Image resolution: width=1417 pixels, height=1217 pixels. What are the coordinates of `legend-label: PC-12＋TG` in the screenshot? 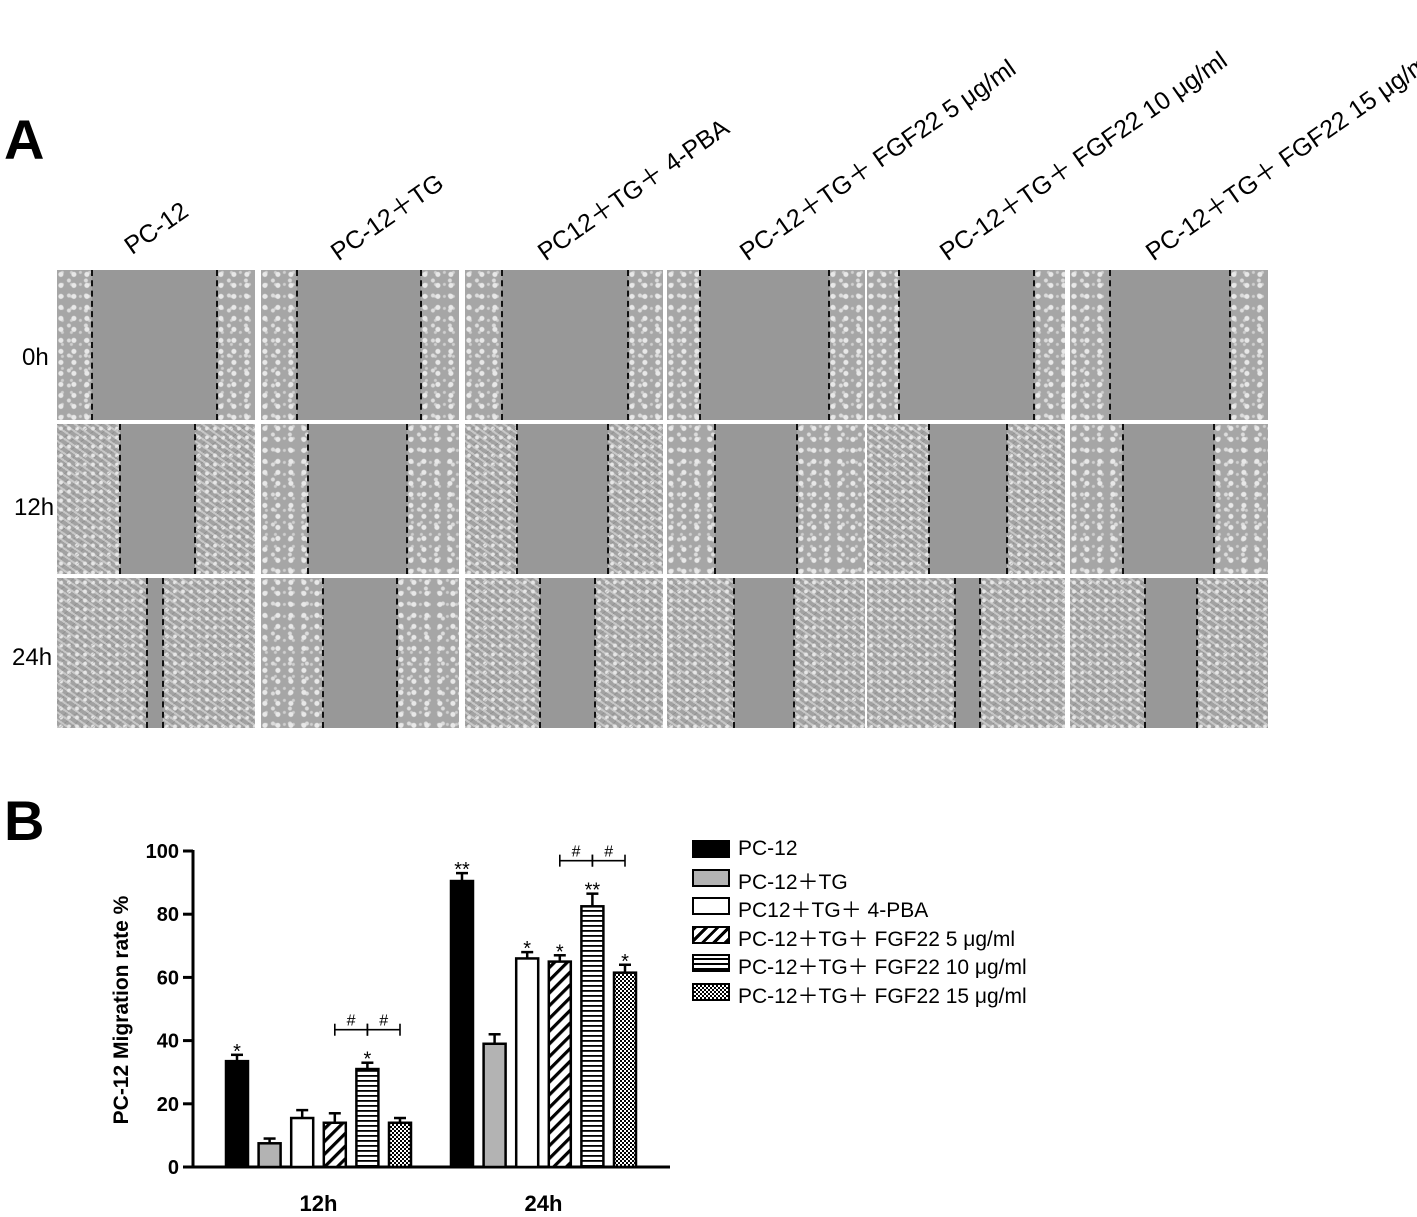 It's located at (793, 882).